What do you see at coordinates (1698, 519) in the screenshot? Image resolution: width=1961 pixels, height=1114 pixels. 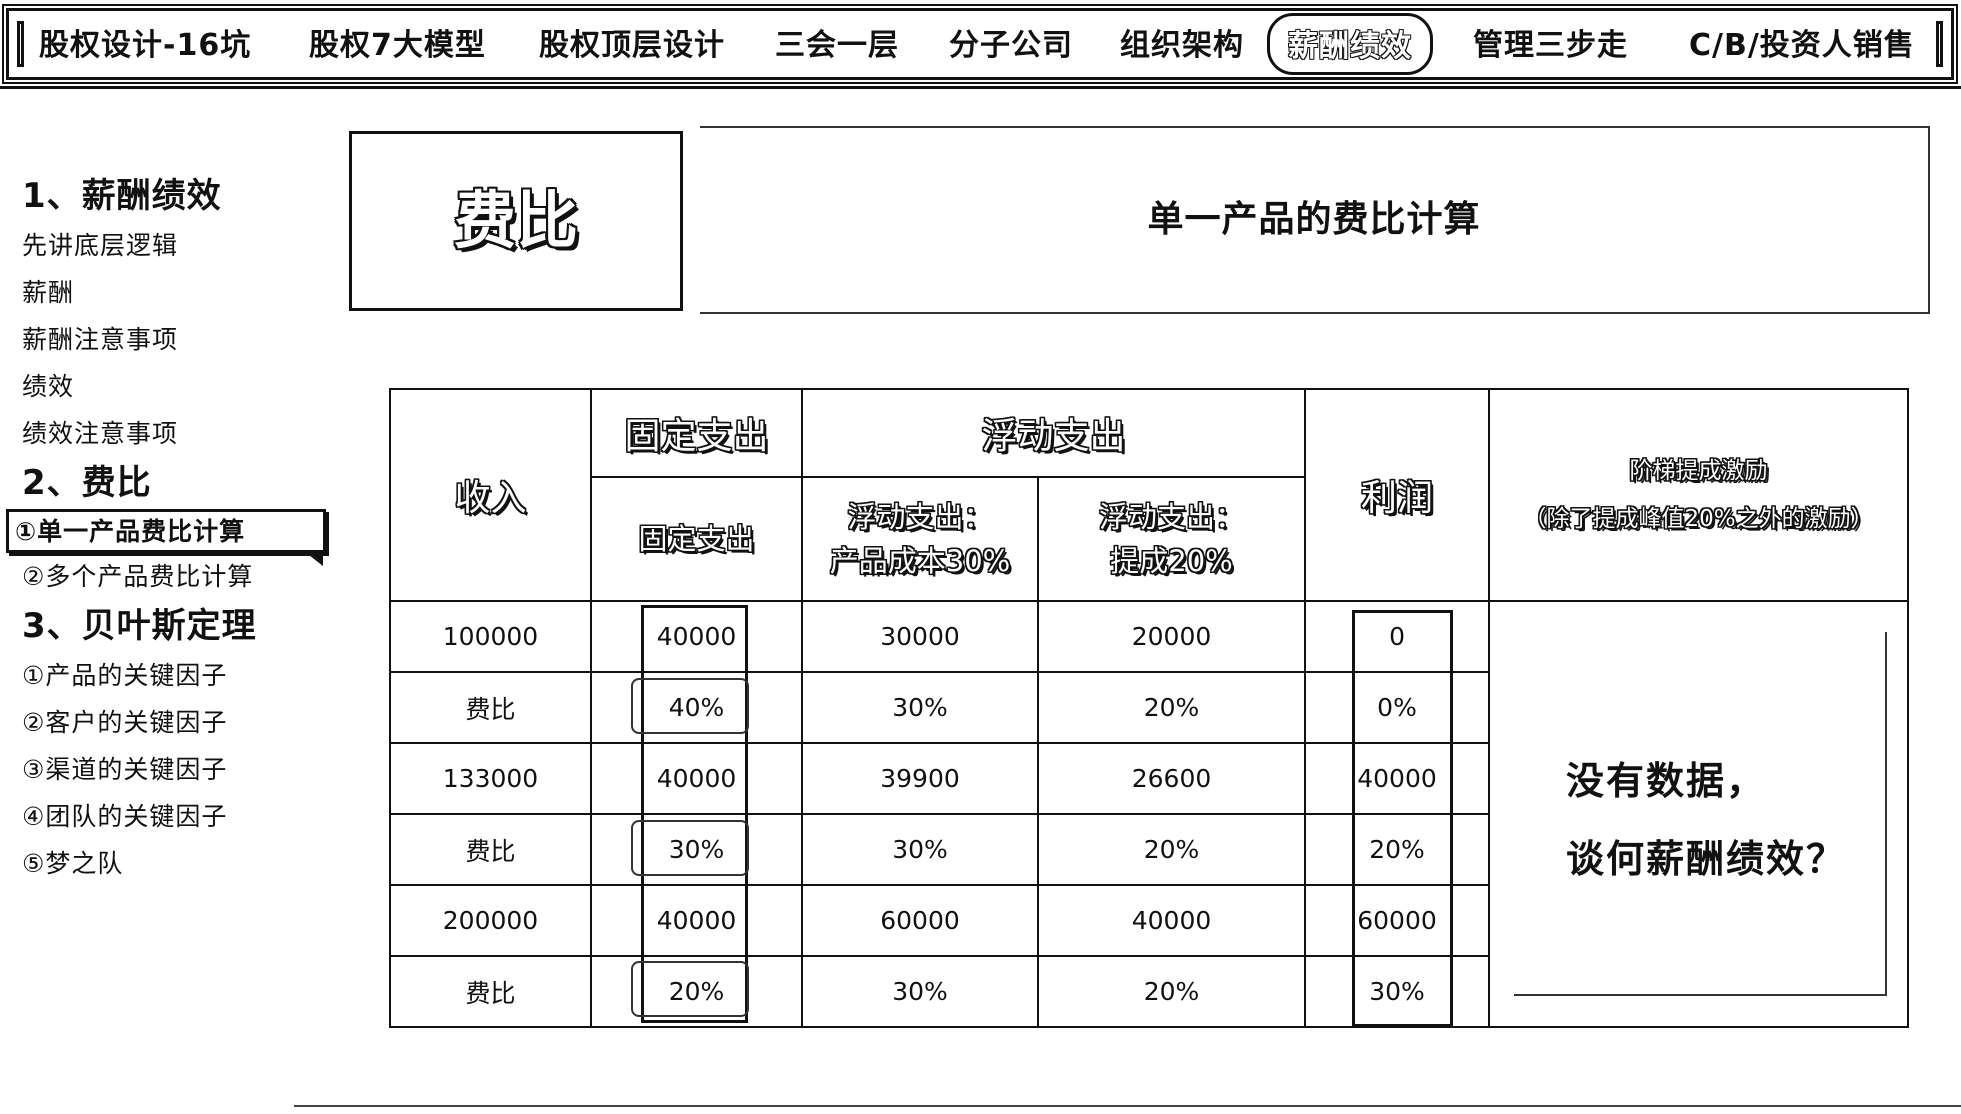 I see `header-incentive-line2: （除了提成峰值20%之外的激励）` at bounding box center [1698, 519].